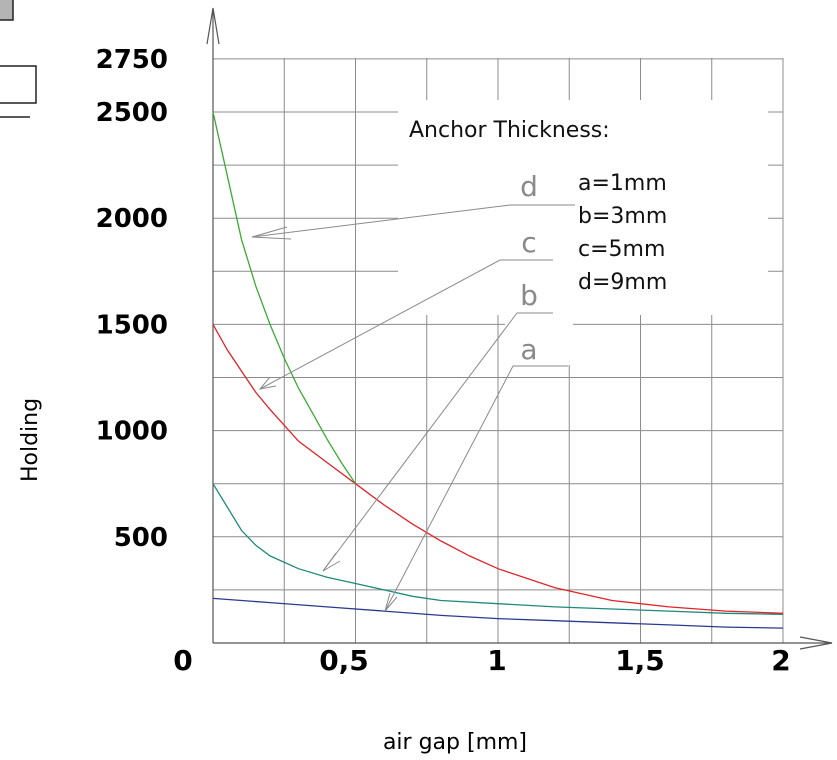  What do you see at coordinates (182, 660) in the screenshot?
I see `x-tick-label: 0` at bounding box center [182, 660].